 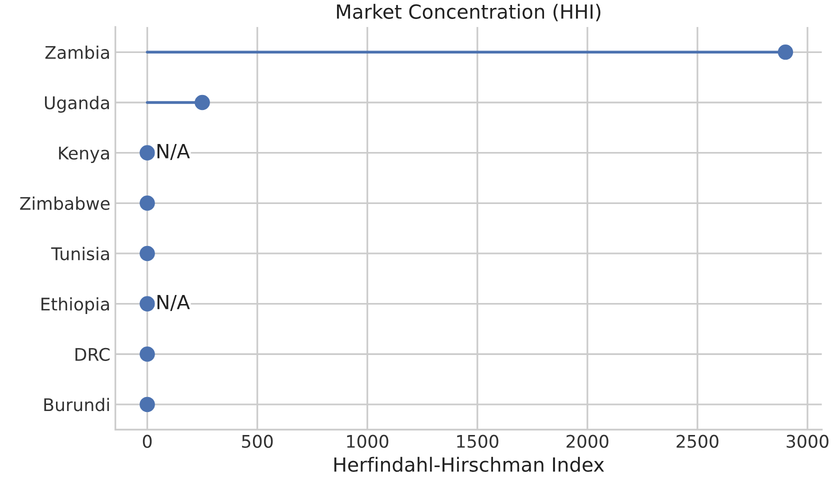 I want to click on y-tick-label: Ethiopia, so click(x=75, y=305).